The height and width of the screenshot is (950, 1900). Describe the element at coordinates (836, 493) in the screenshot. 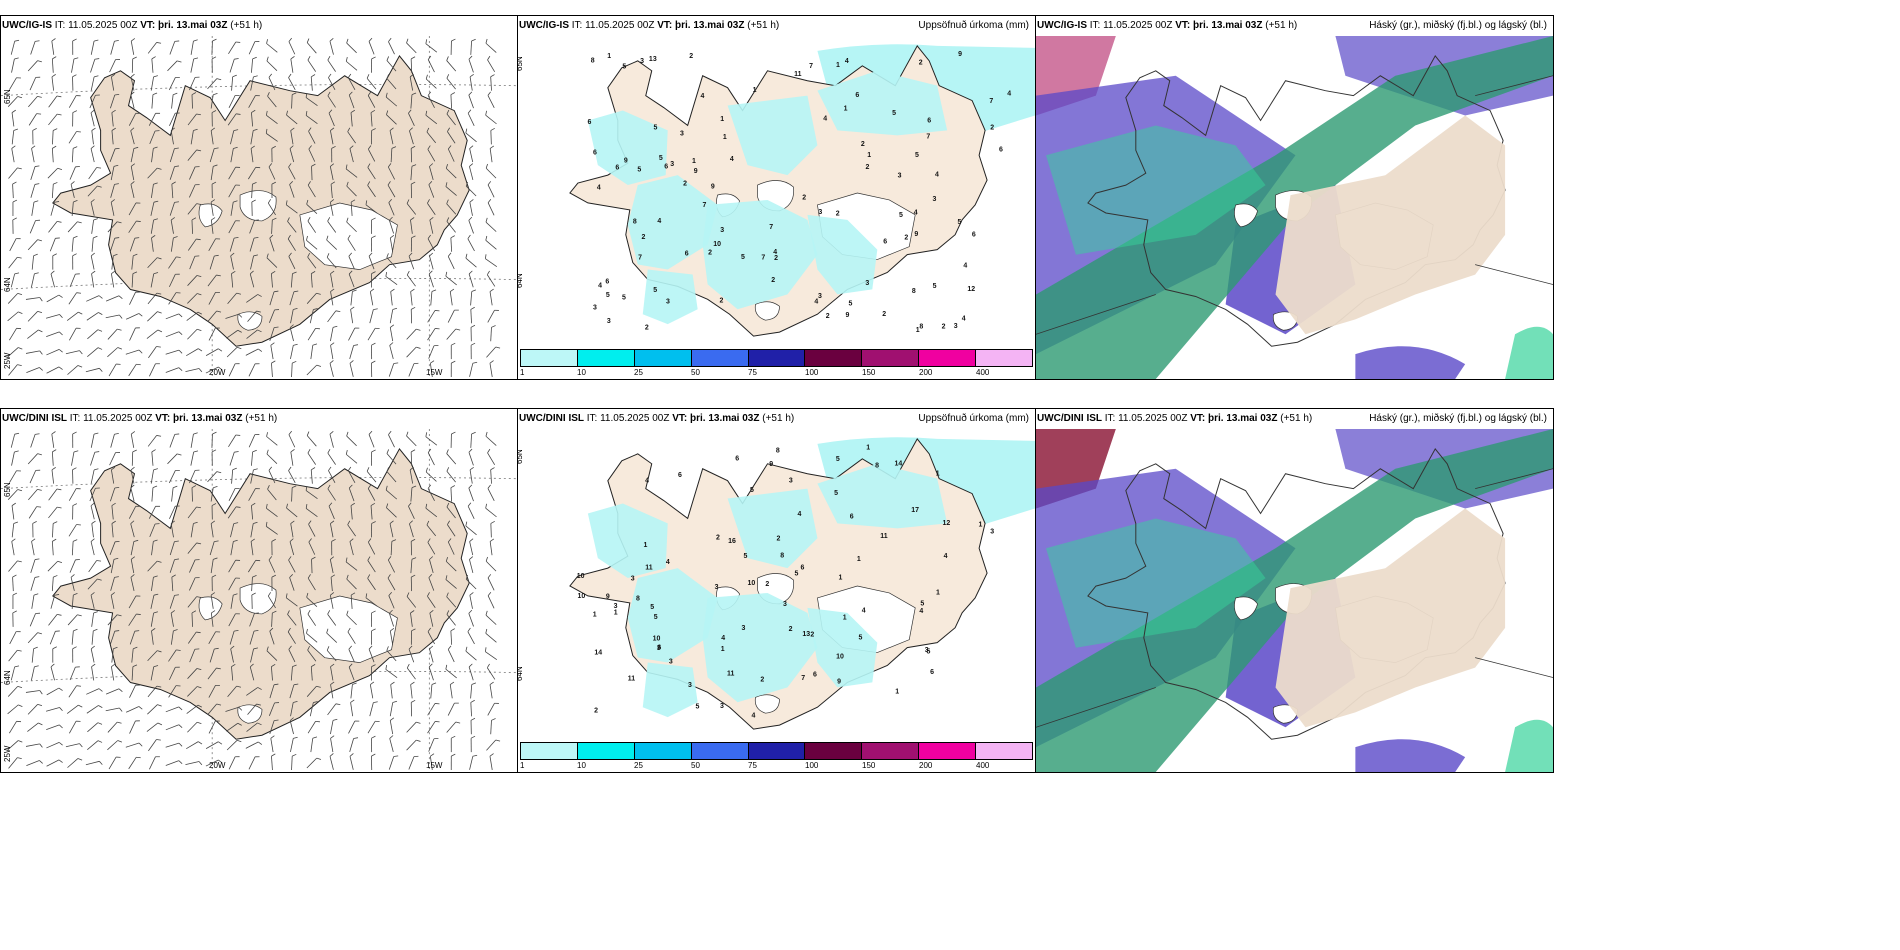

I see `precip-value: 5` at that location.